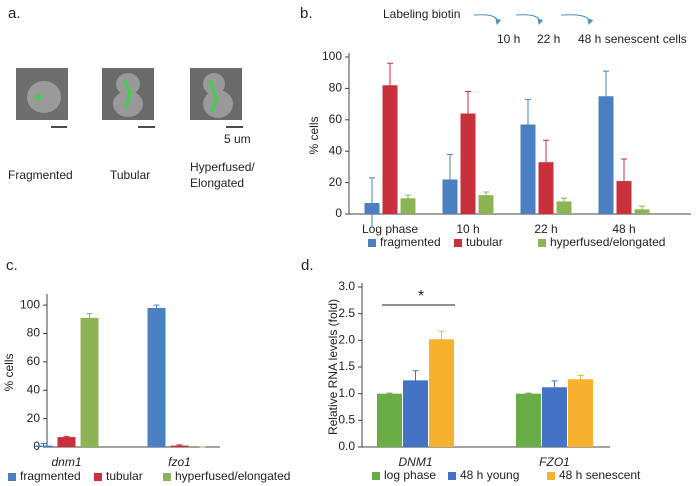  What do you see at coordinates (306, 13) in the screenshot?
I see `panel-label: b.` at bounding box center [306, 13].